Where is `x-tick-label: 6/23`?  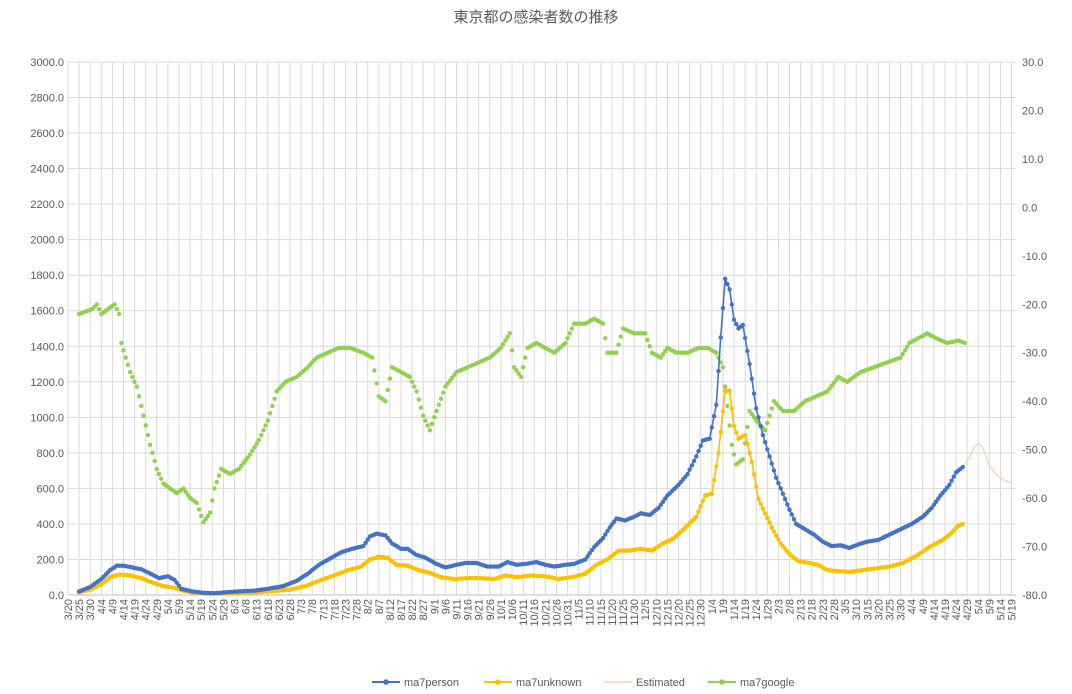
x-tick-label: 6/23 is located at coordinates (280, 609).